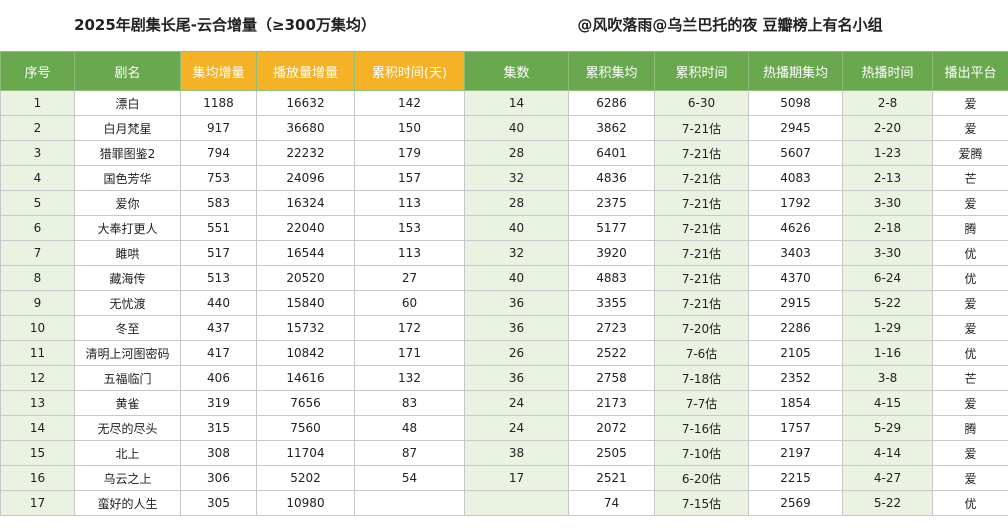 The height and width of the screenshot is (532, 1008). What do you see at coordinates (127, 403) in the screenshot?
I see `cell-title: 黄雀` at bounding box center [127, 403].